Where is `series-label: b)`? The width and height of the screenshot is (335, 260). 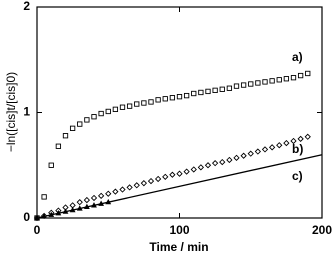
series-label: b) is located at coordinates (297, 149).